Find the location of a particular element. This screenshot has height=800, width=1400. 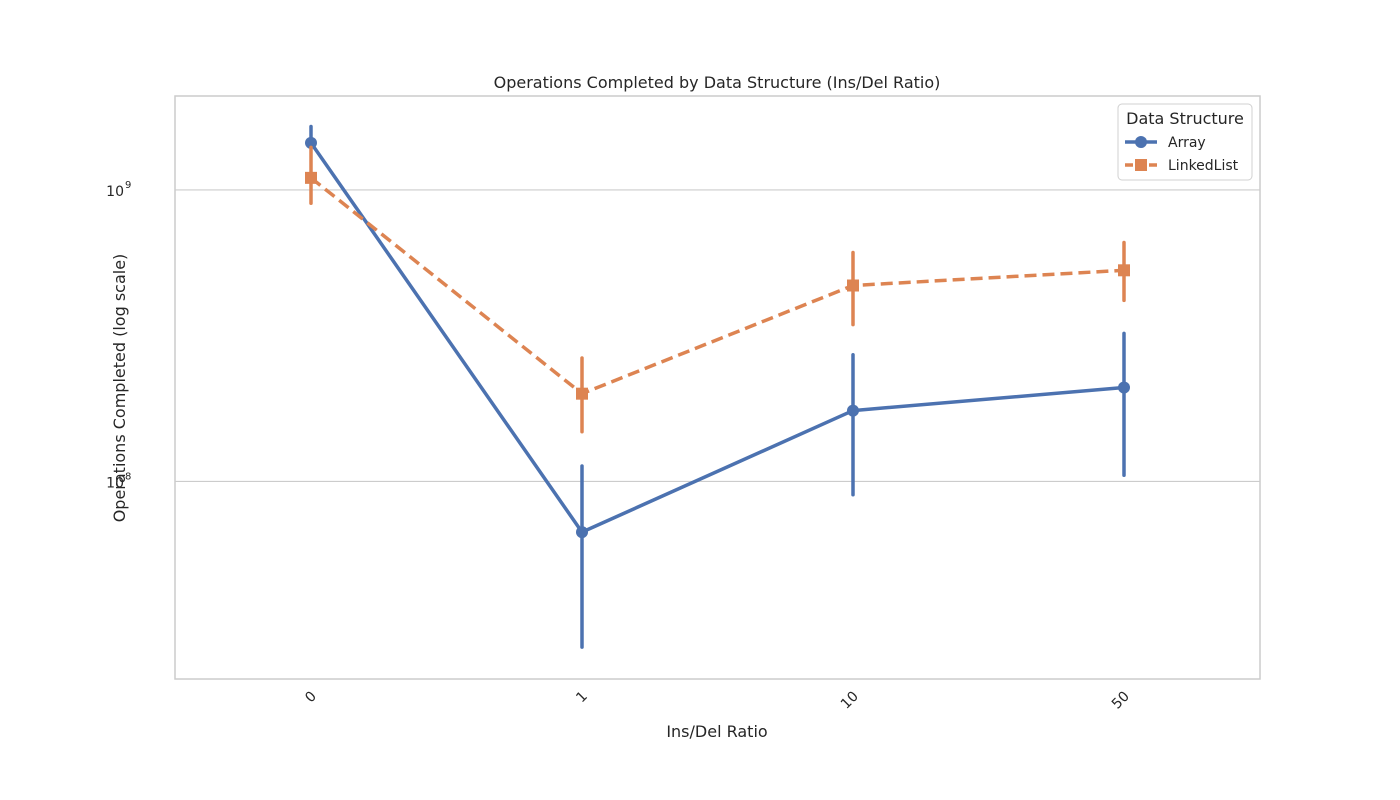

legend-label: Array is located at coordinates (1187, 143).